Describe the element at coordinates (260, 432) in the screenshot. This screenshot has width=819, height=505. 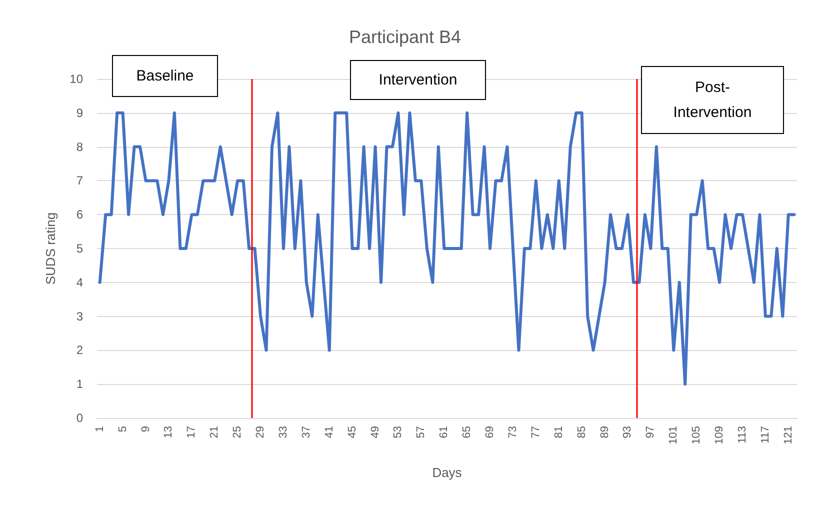
I see `x-tick-label: 29` at that location.